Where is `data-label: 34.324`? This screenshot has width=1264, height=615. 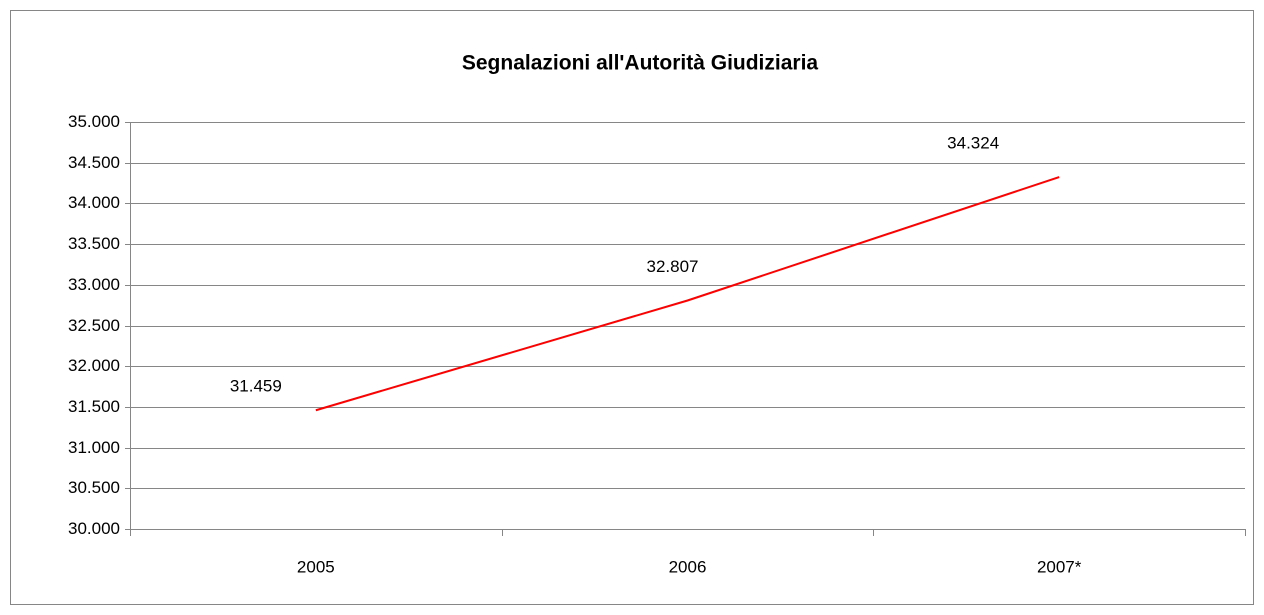 data-label: 34.324 is located at coordinates (973, 143).